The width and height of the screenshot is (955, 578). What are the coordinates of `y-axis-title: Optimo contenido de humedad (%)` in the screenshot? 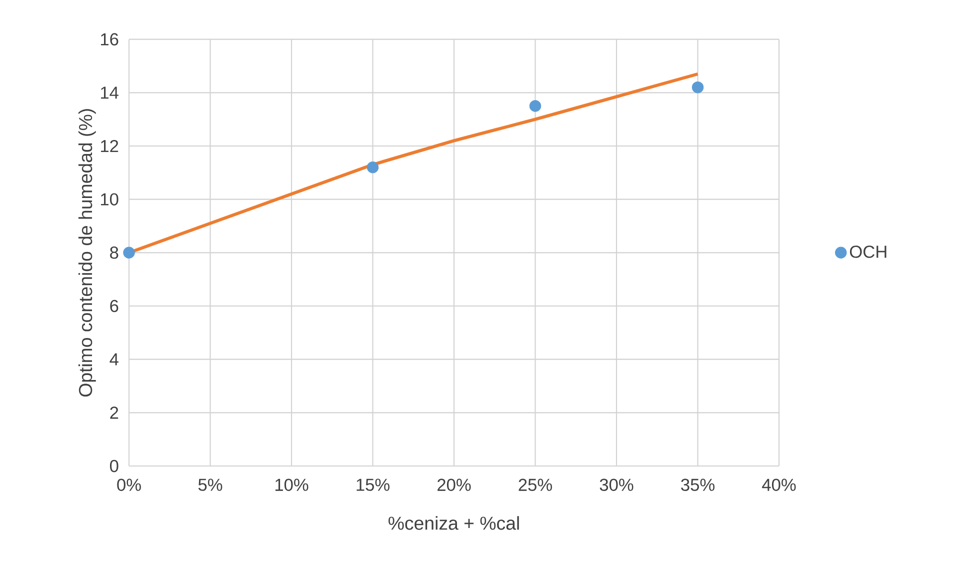 It's located at (87, 253).